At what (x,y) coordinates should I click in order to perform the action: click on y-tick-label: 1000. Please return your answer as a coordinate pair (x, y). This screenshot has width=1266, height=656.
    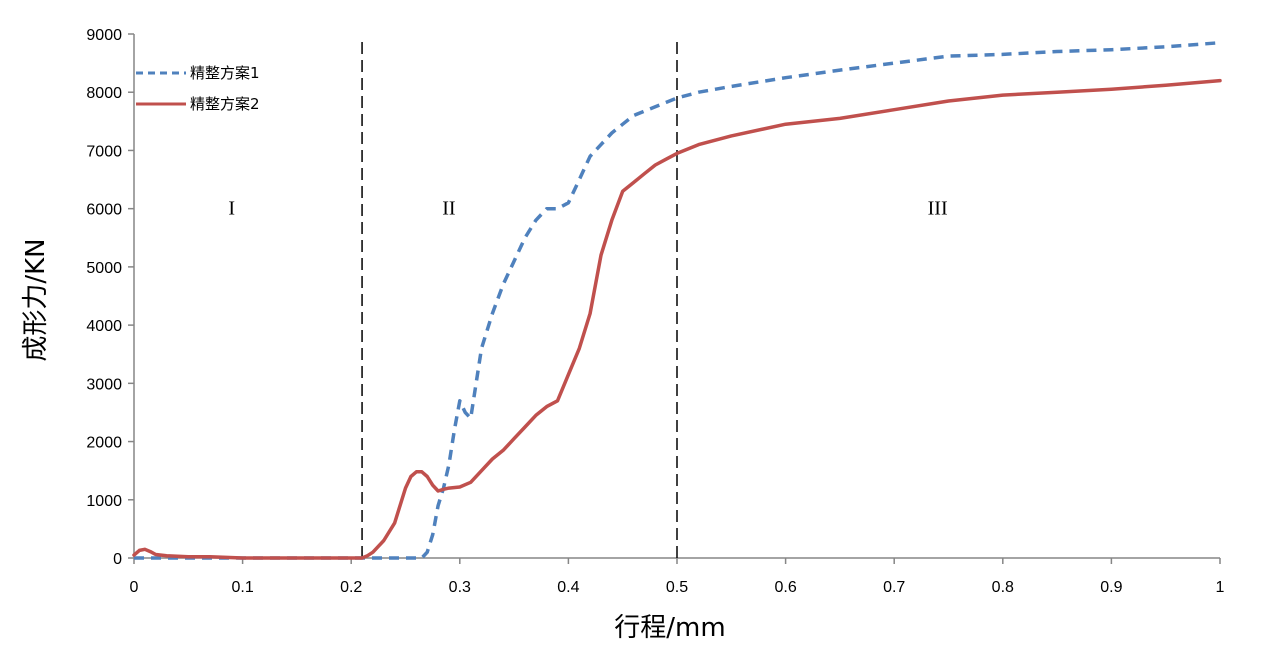
    Looking at the image, I should click on (104, 501).